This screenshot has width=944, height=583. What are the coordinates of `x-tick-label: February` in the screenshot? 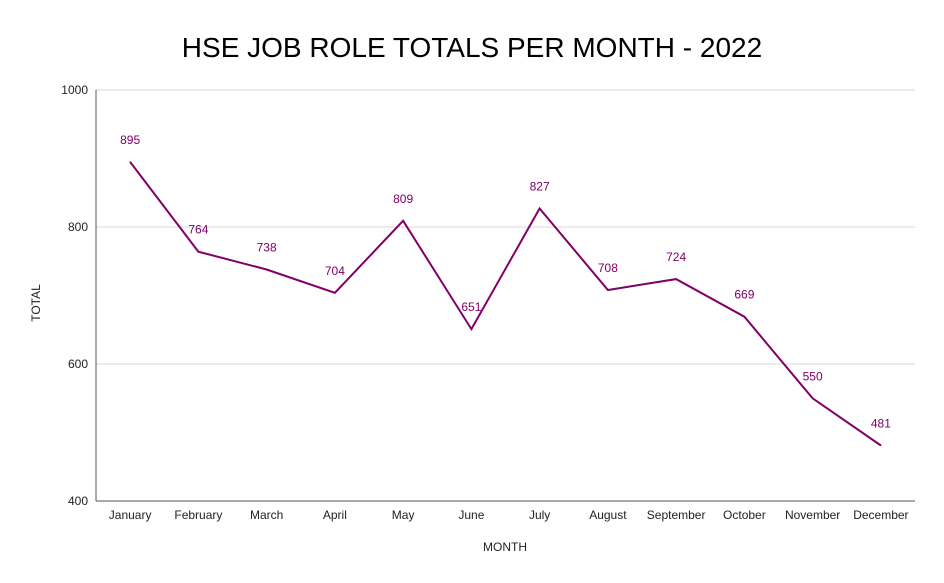 It's located at (198, 515).